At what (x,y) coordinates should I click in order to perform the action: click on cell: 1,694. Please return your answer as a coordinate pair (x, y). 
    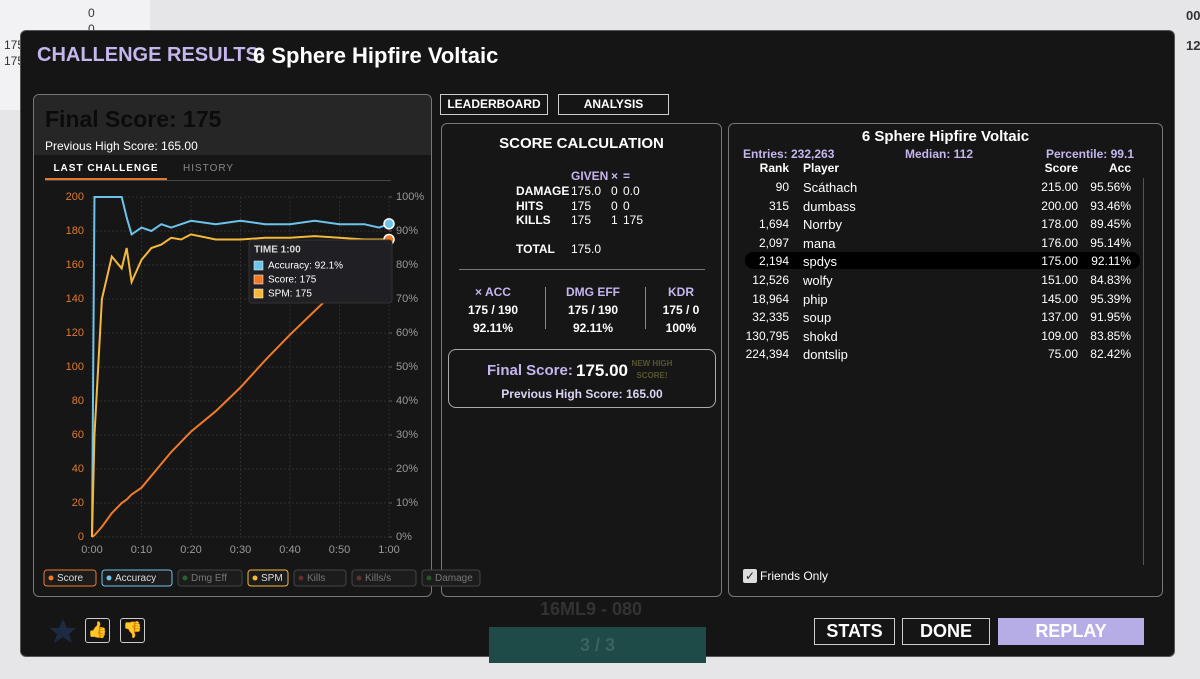
    Looking at the image, I should click on (773, 224).